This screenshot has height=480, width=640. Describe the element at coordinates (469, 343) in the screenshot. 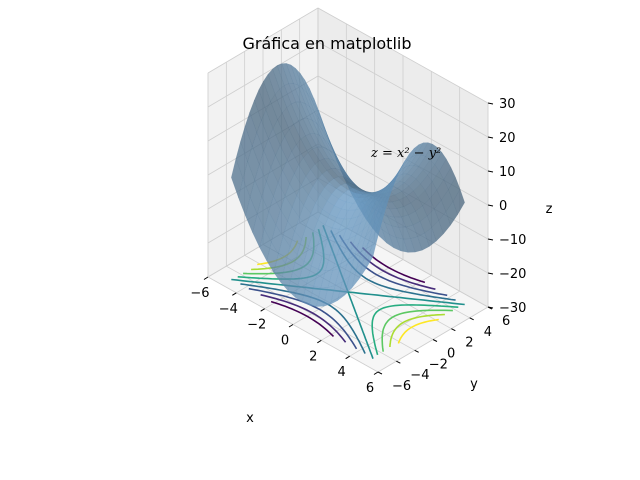

I see `y-tick-label: 2` at that location.